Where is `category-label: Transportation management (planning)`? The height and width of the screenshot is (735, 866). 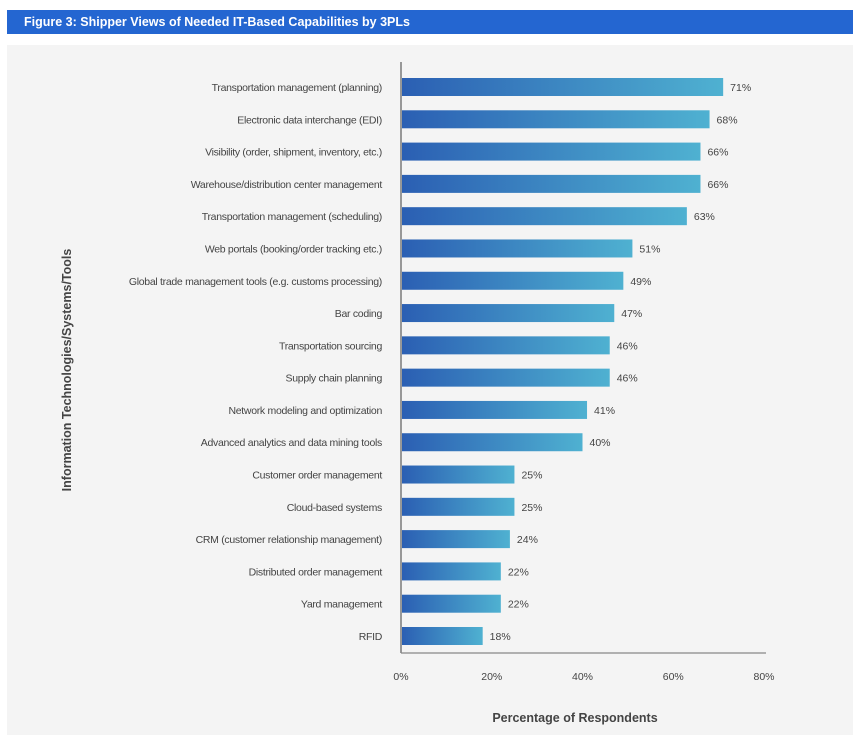
category-label: Transportation management (planning) is located at coordinates (297, 88).